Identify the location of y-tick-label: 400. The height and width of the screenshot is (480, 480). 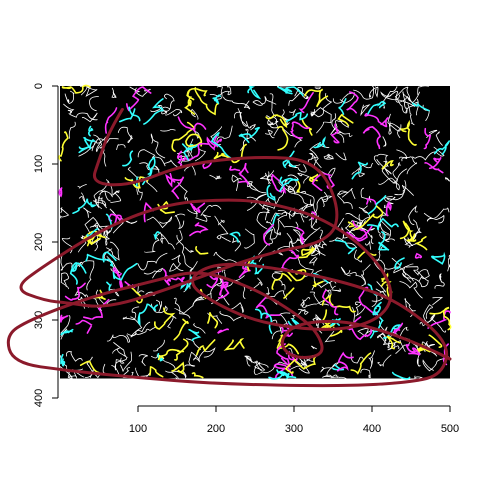
(39, 398).